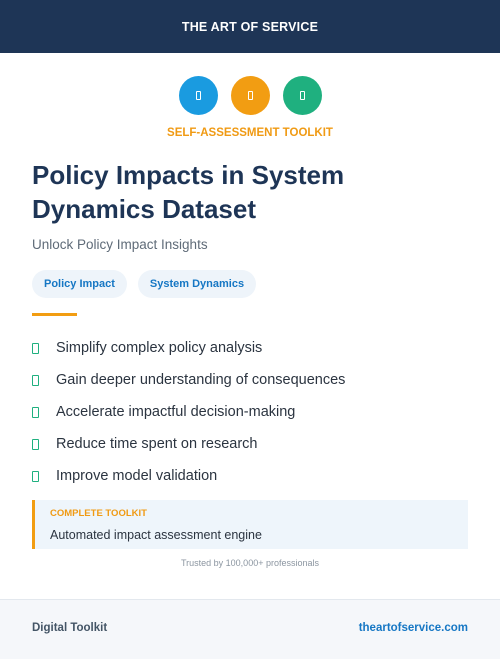  I want to click on website-link: theartofservice.com, so click(413, 628).